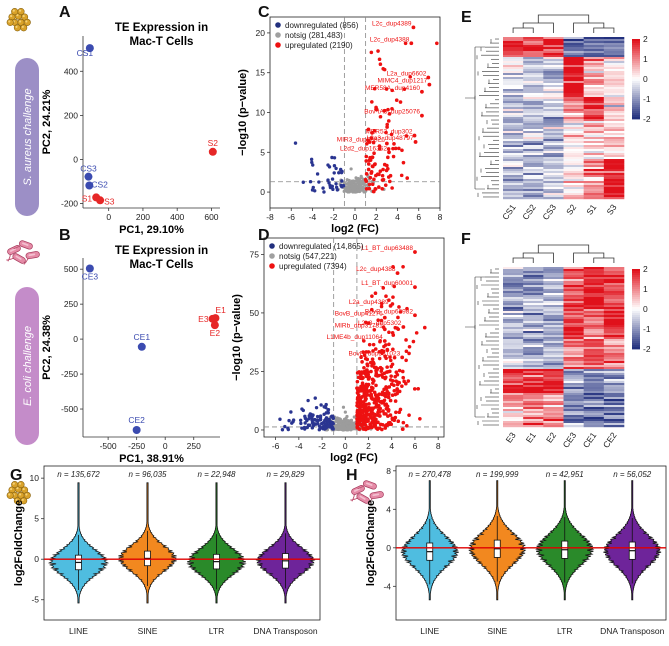 This screenshot has height=646, width=669. I want to click on heatmap-colorbar: 210-1-2, so click(641, 79).